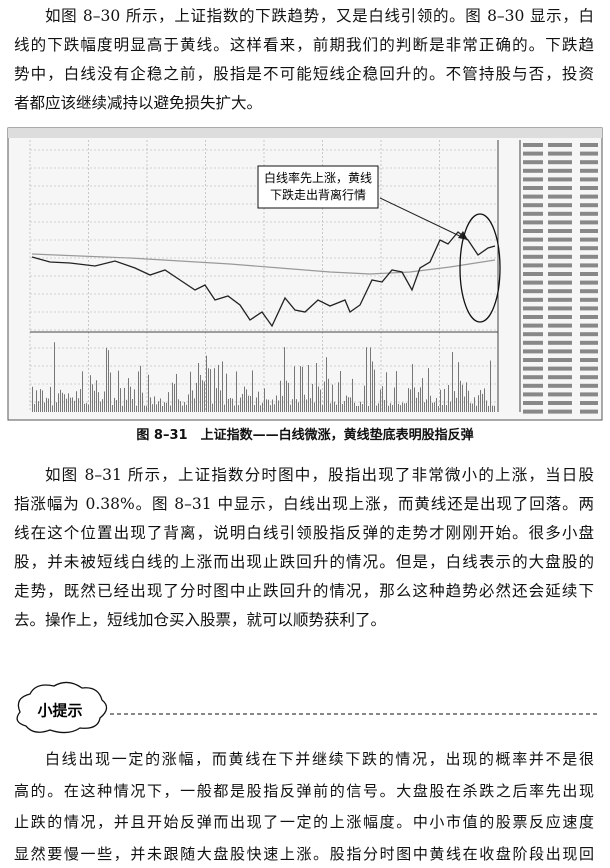  Describe the element at coordinates (319, 475) in the screenshot. I see `text-line: 如图 8–31 所示，上证指数分时图中，股指出现了非常微小的上涨，当日股` at that location.